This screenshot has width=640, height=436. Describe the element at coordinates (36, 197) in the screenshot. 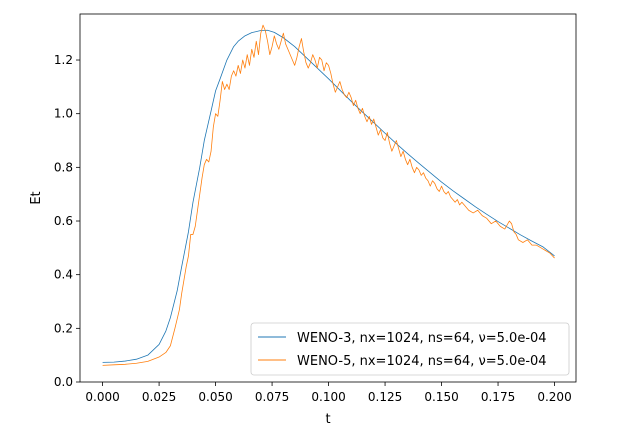

I see `y-axis-label: Et` at that location.